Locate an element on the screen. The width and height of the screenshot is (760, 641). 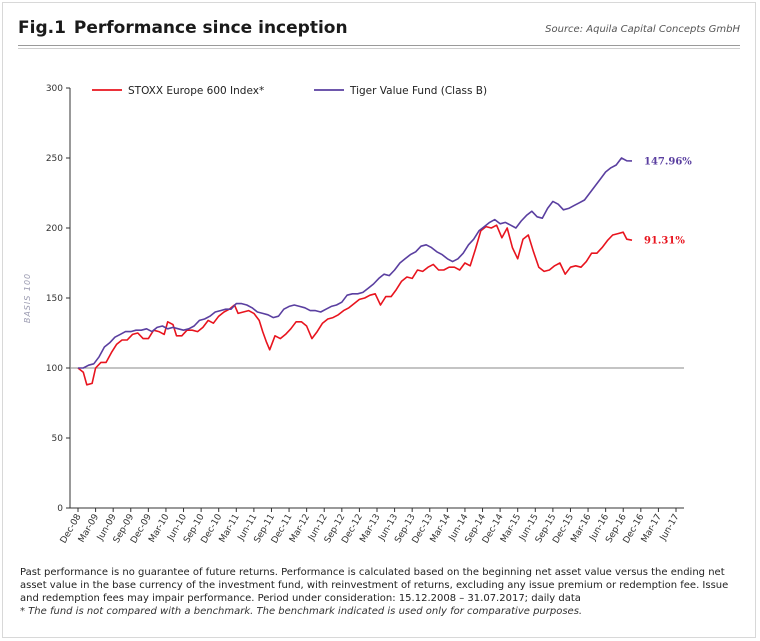
y-tick-label: 200 is located at coordinates (54, 229).